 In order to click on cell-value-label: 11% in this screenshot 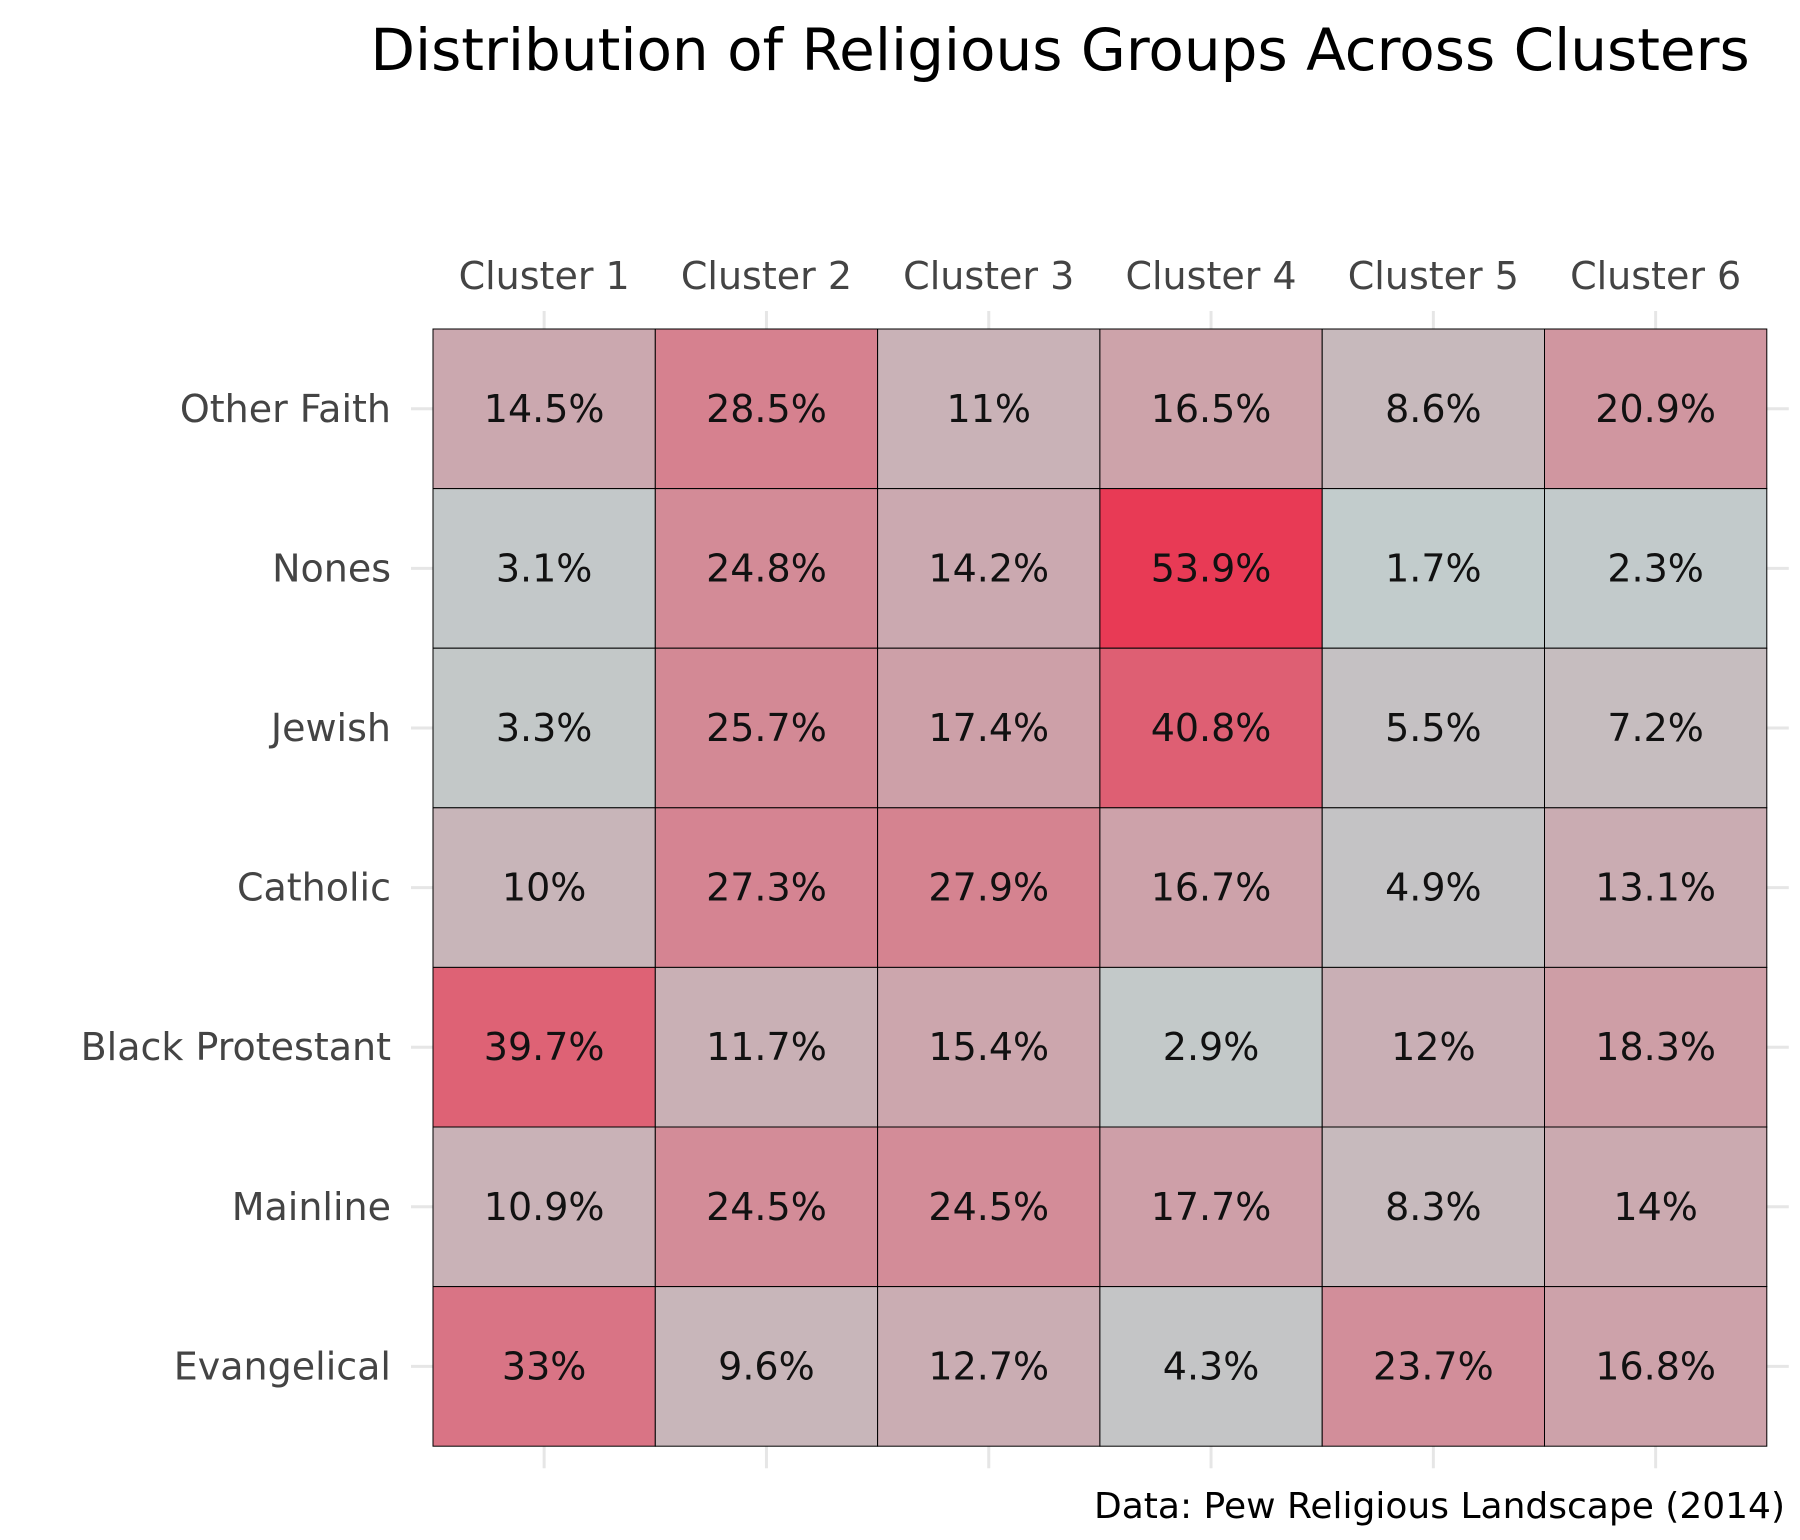, I will do `click(989, 409)`.